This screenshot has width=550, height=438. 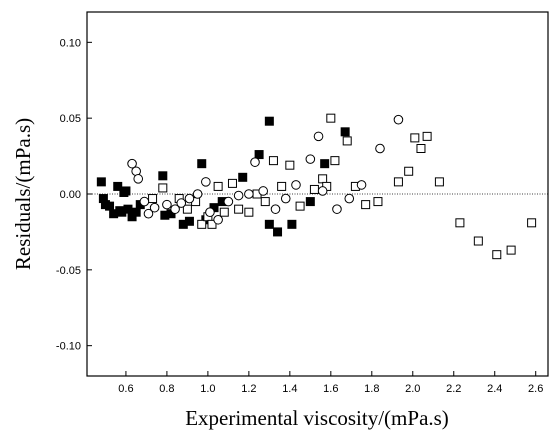 I want to click on y-tick-label: -0.10, so click(x=68, y=347).